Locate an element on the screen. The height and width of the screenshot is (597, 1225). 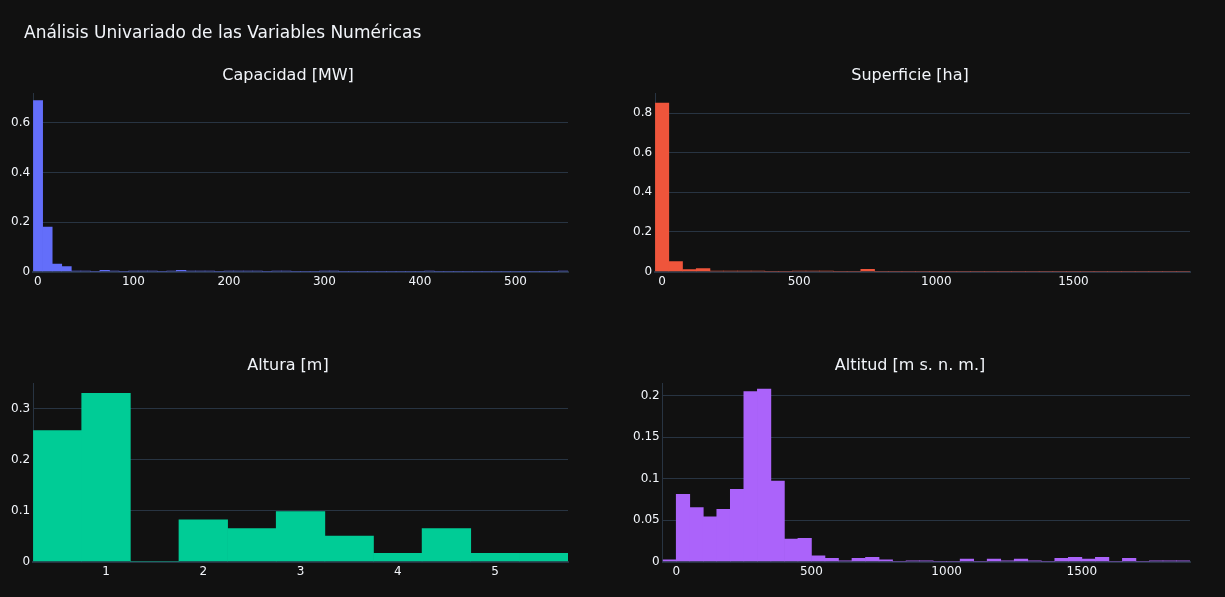
x-tick-label: 200 is located at coordinates (229, 280).